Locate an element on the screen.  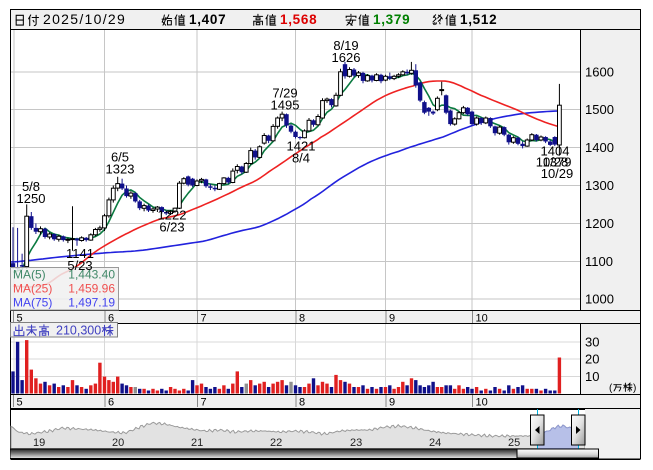
svg-text: 1200 is located at coordinates (599, 223).